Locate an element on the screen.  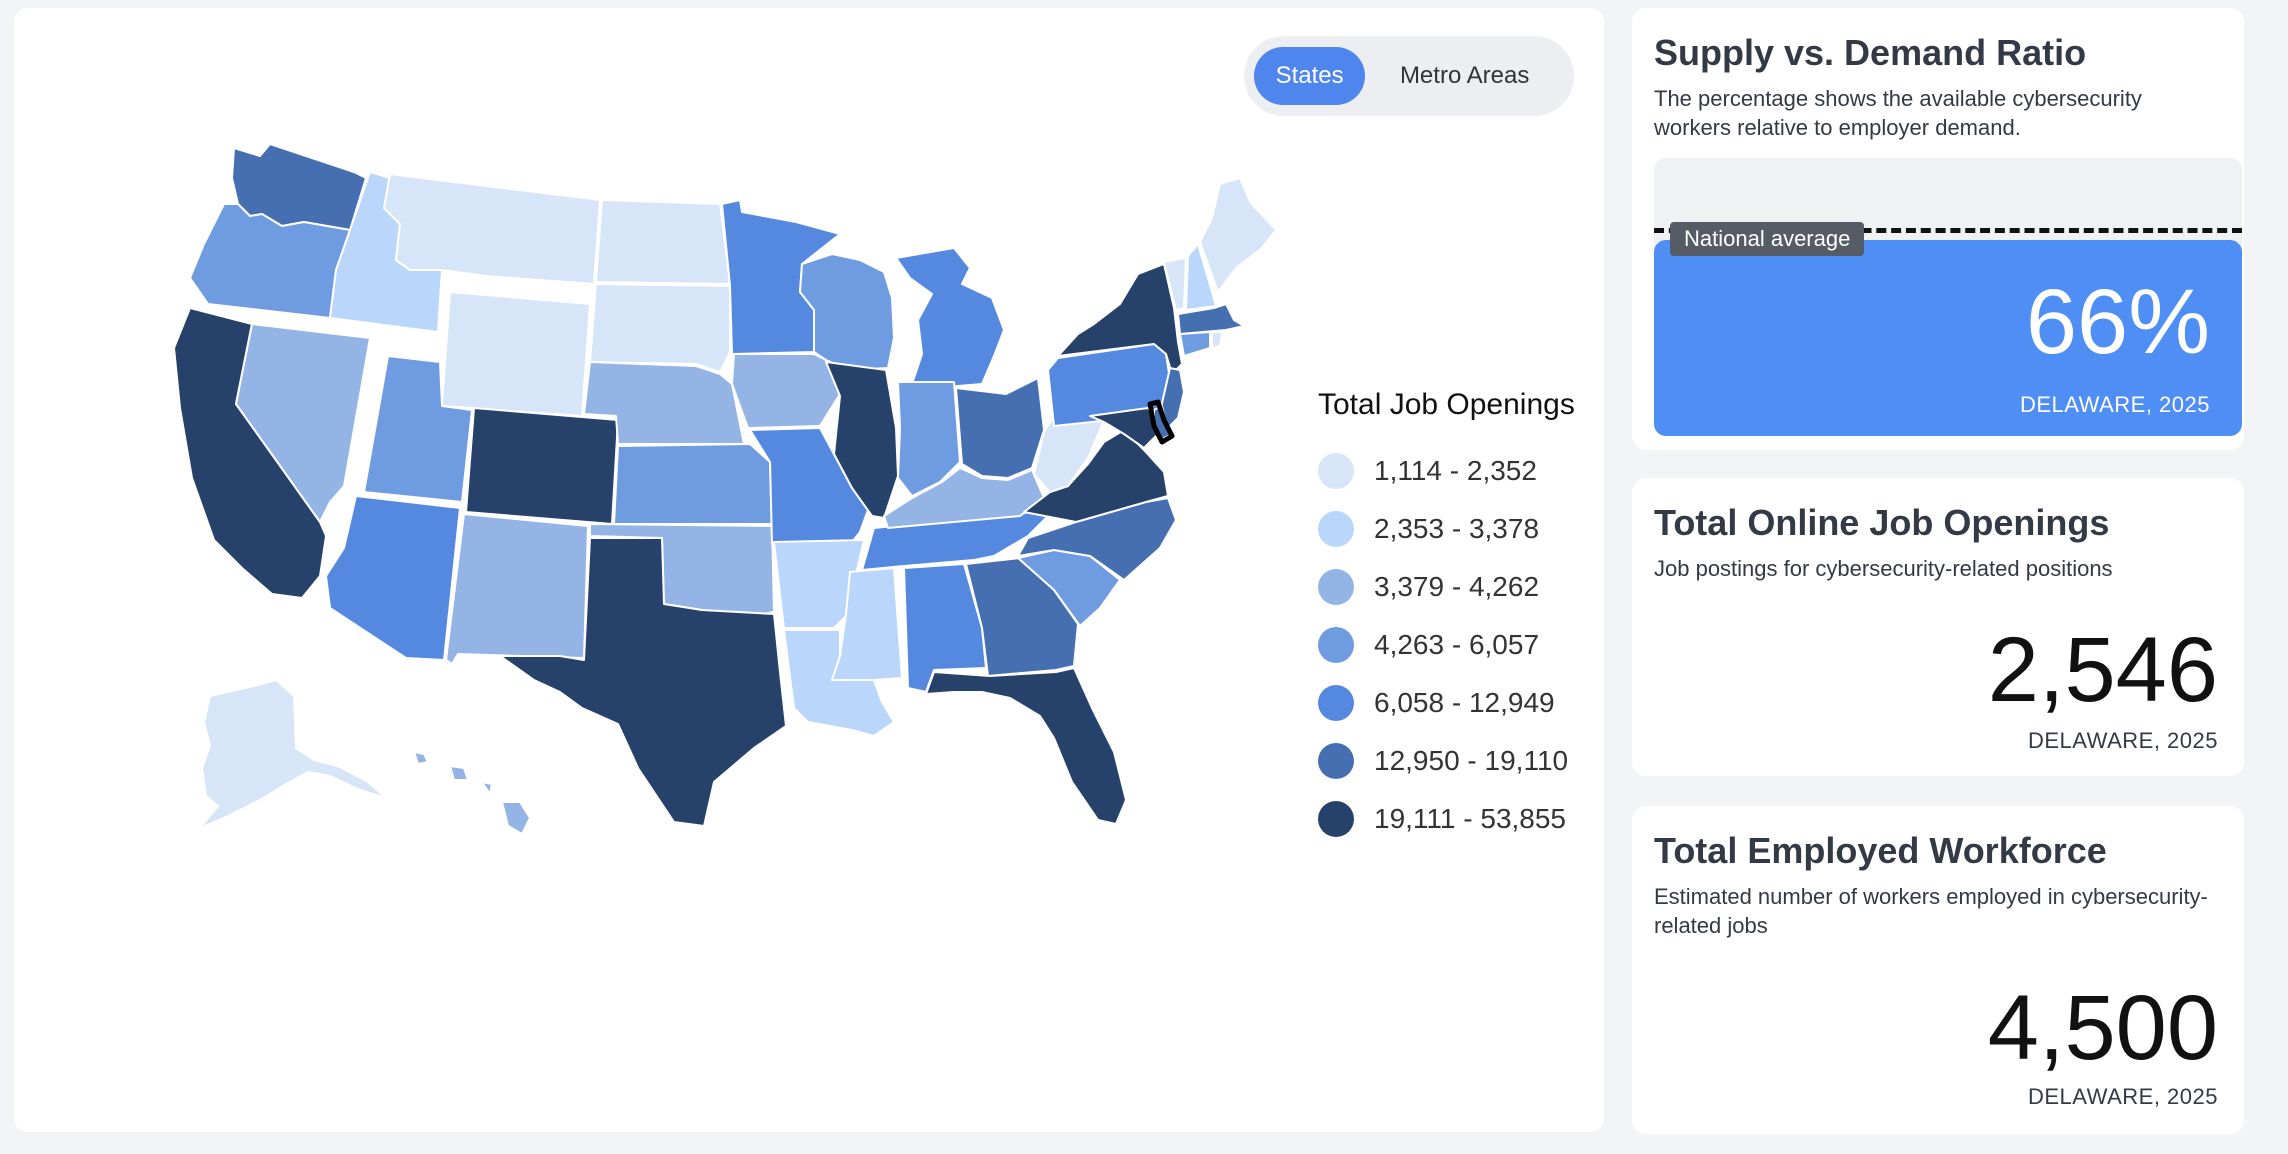
legend-item: 19,111 - 53,855 is located at coordinates (1453, 819).